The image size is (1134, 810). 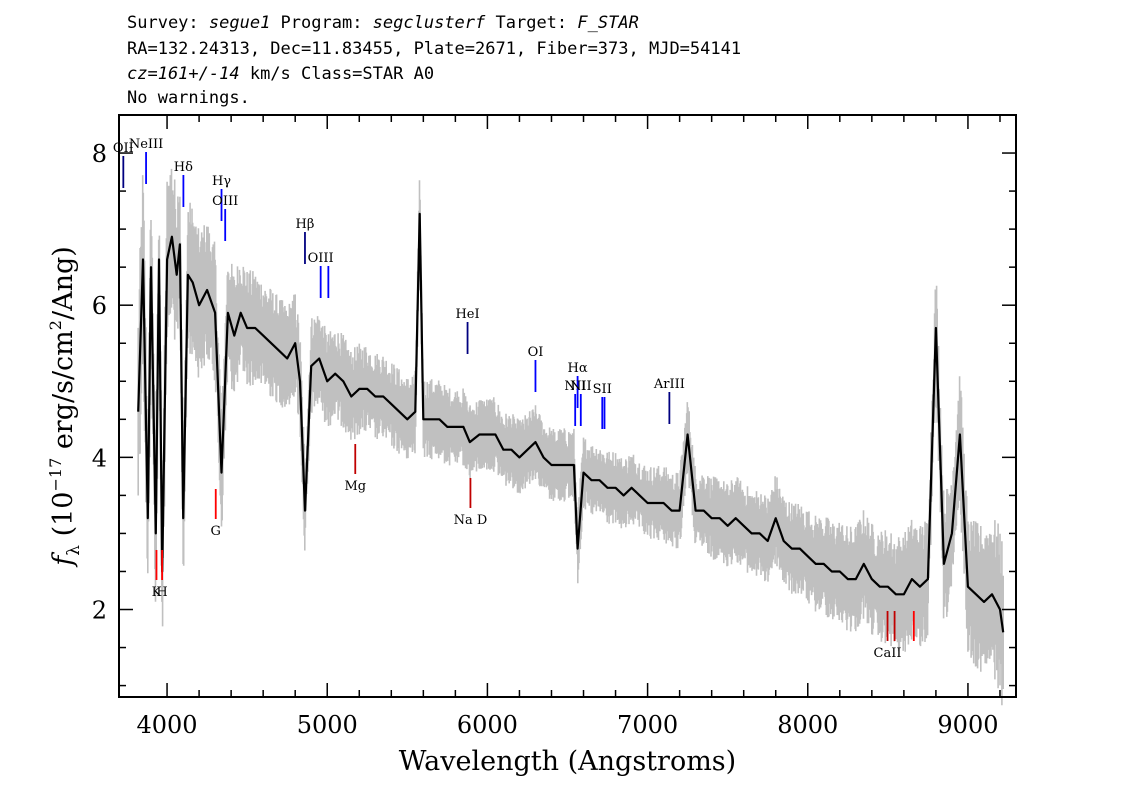 What do you see at coordinates (305, 224) in the screenshot?
I see `emission-line-label: Hβ` at bounding box center [305, 224].